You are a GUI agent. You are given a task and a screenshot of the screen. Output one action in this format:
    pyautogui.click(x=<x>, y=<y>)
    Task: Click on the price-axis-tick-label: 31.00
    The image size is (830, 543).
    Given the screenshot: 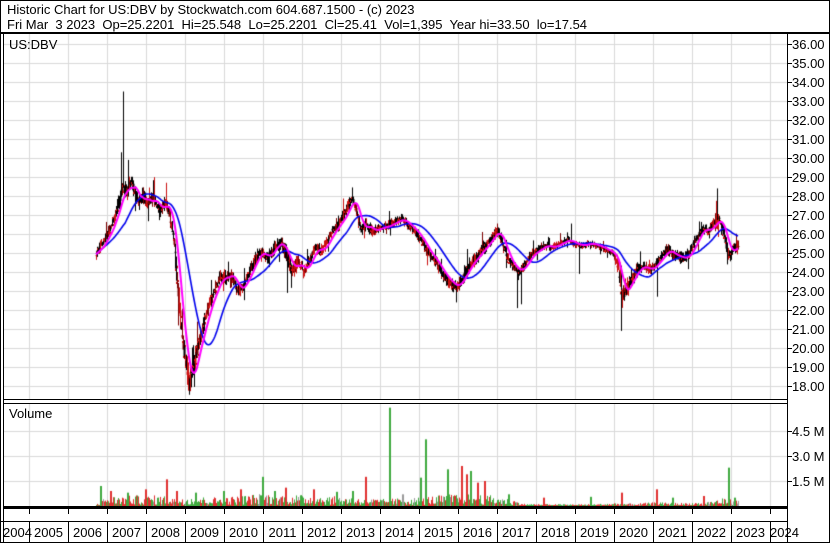 What is the action you would take?
    pyautogui.click(x=808, y=139)
    